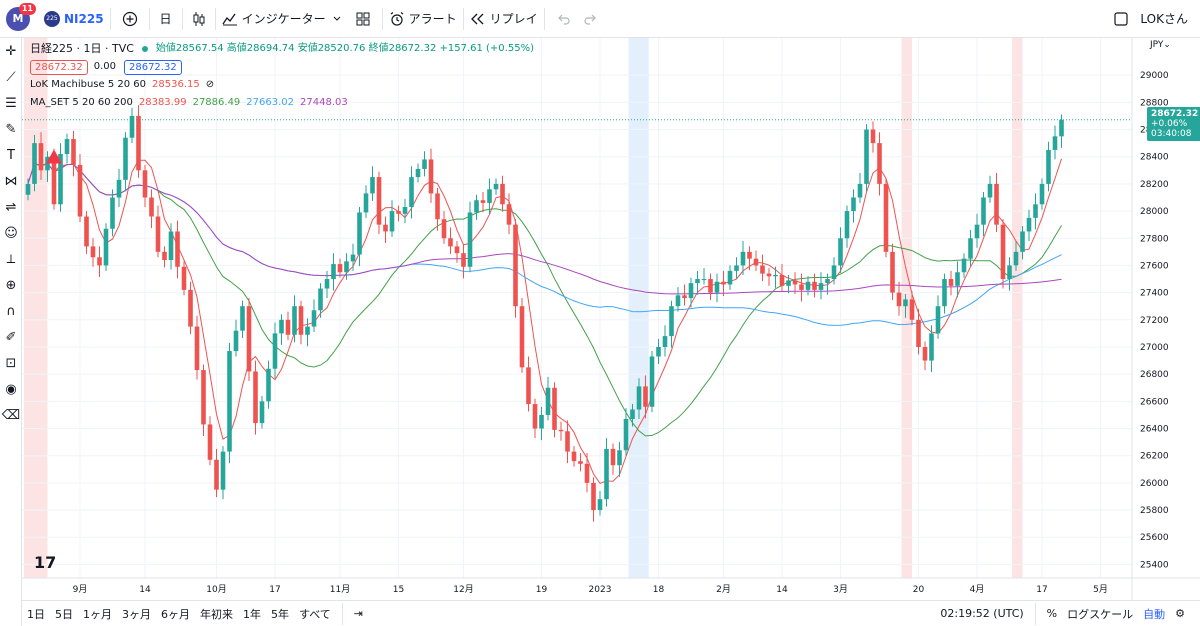 The image size is (1200, 626). What do you see at coordinates (590, 19) in the screenshot?
I see `redo-button` at bounding box center [590, 19].